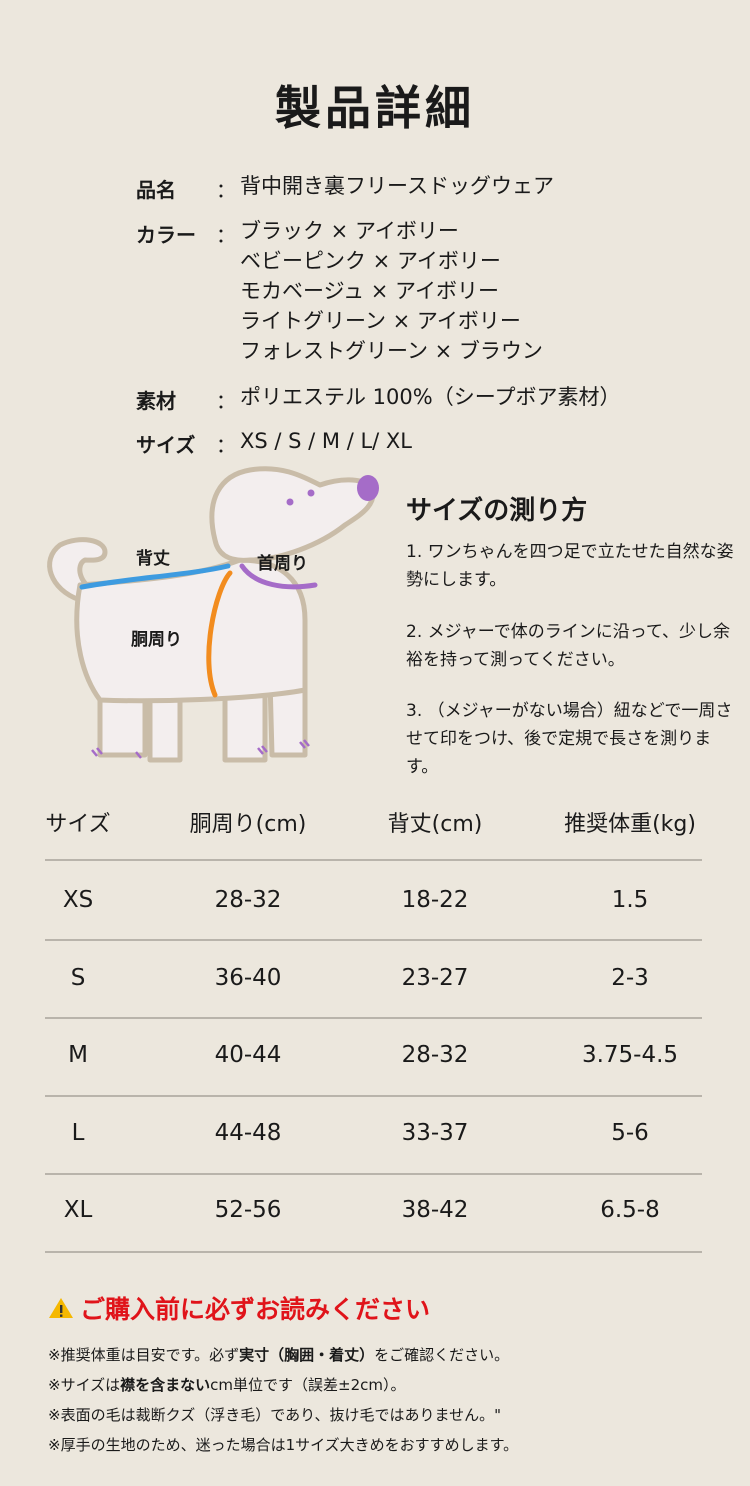 The width and height of the screenshot is (750, 1486). Describe the element at coordinates (307, 1355) in the screenshot. I see `note-bold: 実寸（胸囲・着丈）` at that location.